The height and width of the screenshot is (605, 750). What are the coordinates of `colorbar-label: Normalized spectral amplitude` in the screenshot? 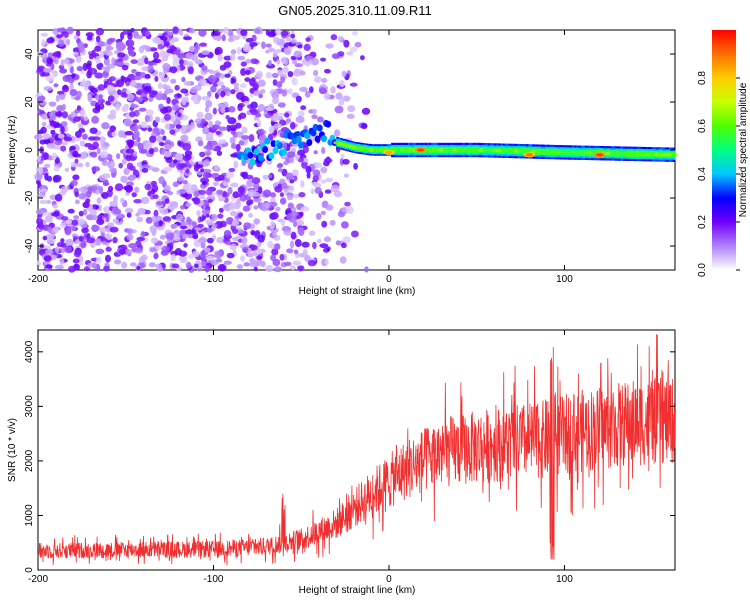 It's located at (743, 149).